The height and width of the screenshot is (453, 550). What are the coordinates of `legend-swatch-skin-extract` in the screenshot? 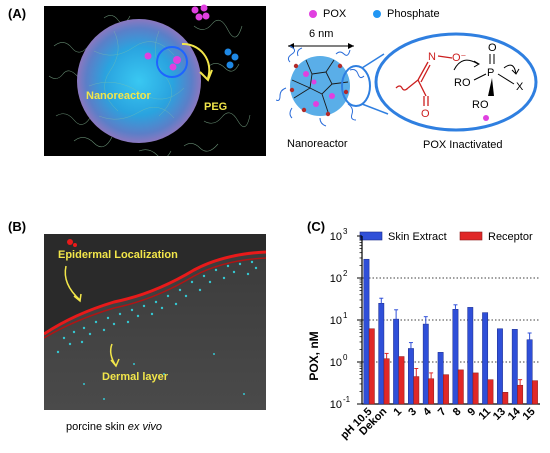 It's located at (371, 236).